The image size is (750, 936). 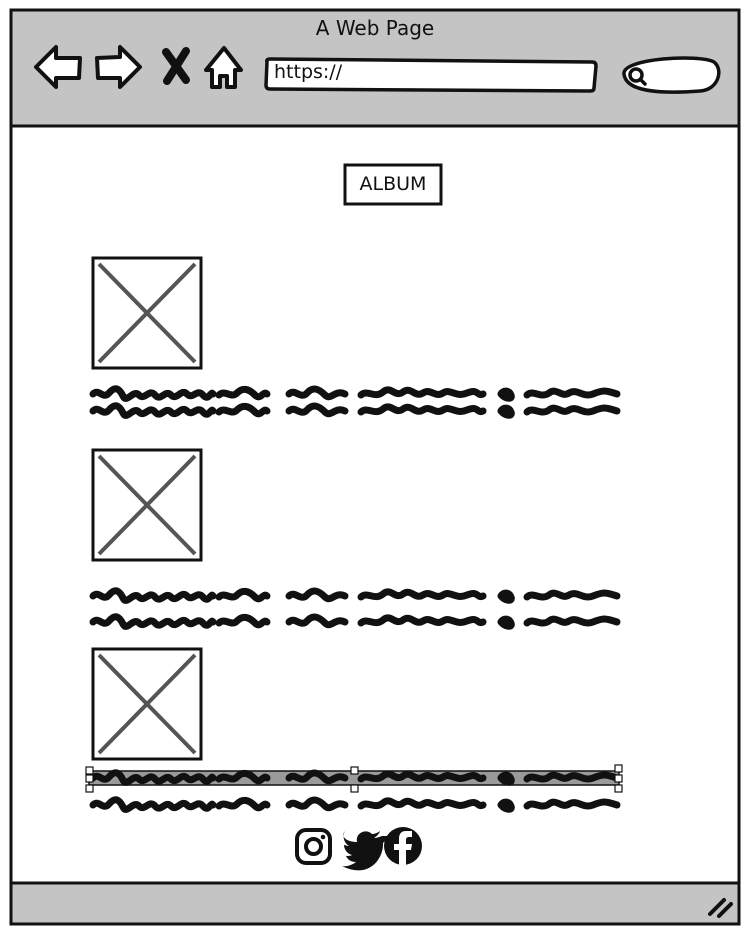 I want to click on selected-text-line, so click(x=354, y=778).